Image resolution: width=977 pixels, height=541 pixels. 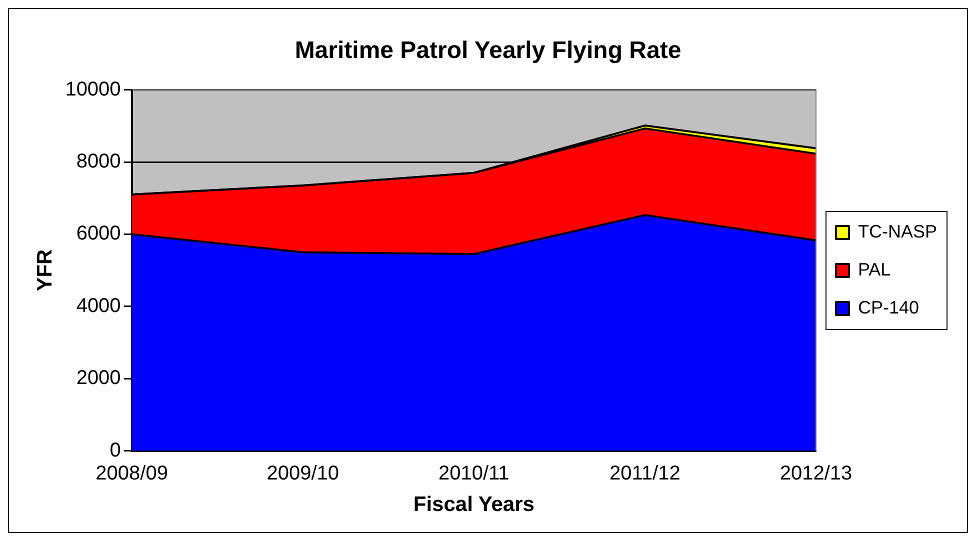 I want to click on chart-title: Maritime Patrol Yearly Flying Rate, so click(x=488, y=50).